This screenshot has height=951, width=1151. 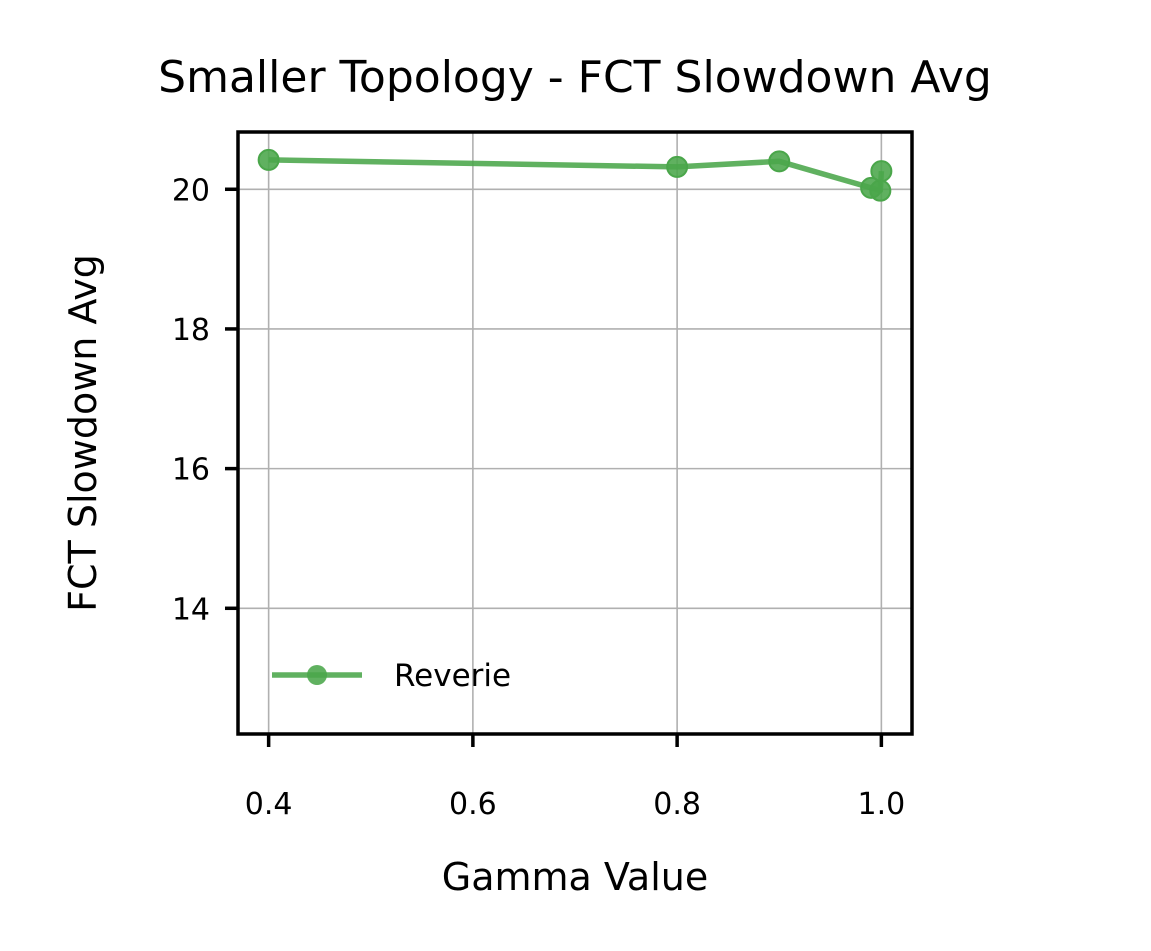 What do you see at coordinates (191, 330) in the screenshot?
I see `y-tick-label: 18` at bounding box center [191, 330].